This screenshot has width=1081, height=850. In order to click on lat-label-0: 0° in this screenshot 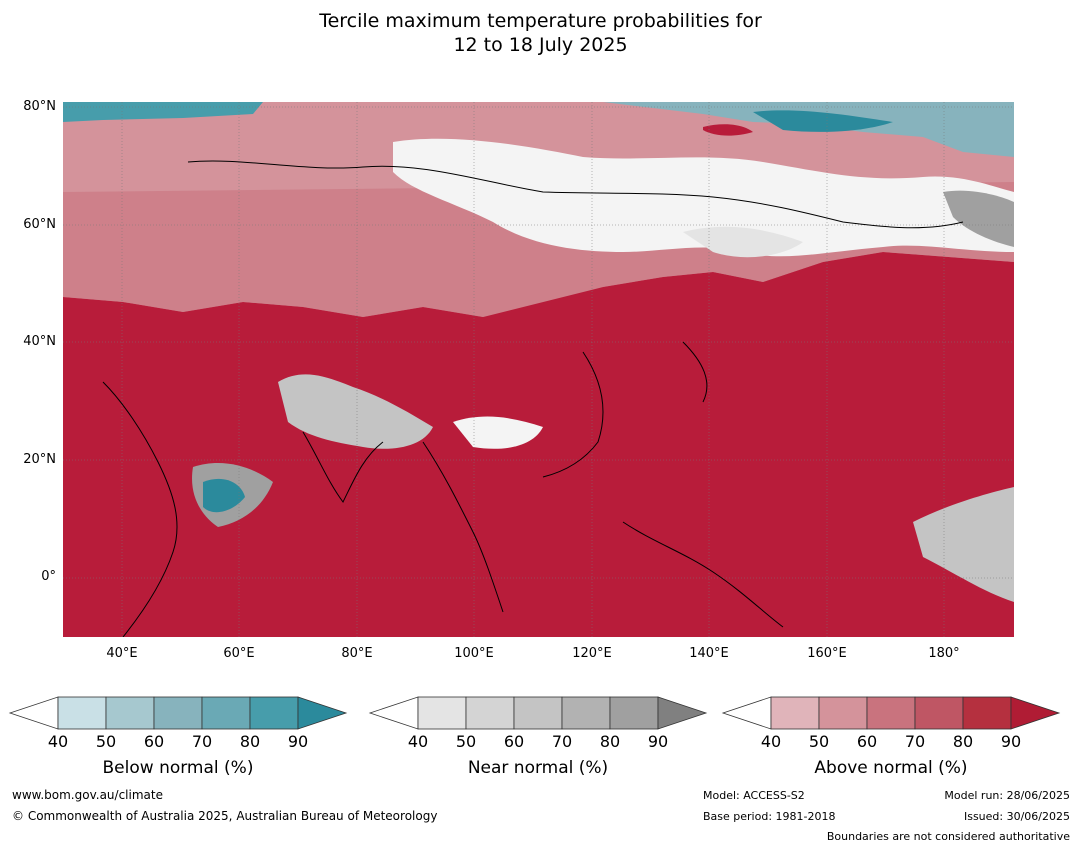, I will do `click(48, 576)`.